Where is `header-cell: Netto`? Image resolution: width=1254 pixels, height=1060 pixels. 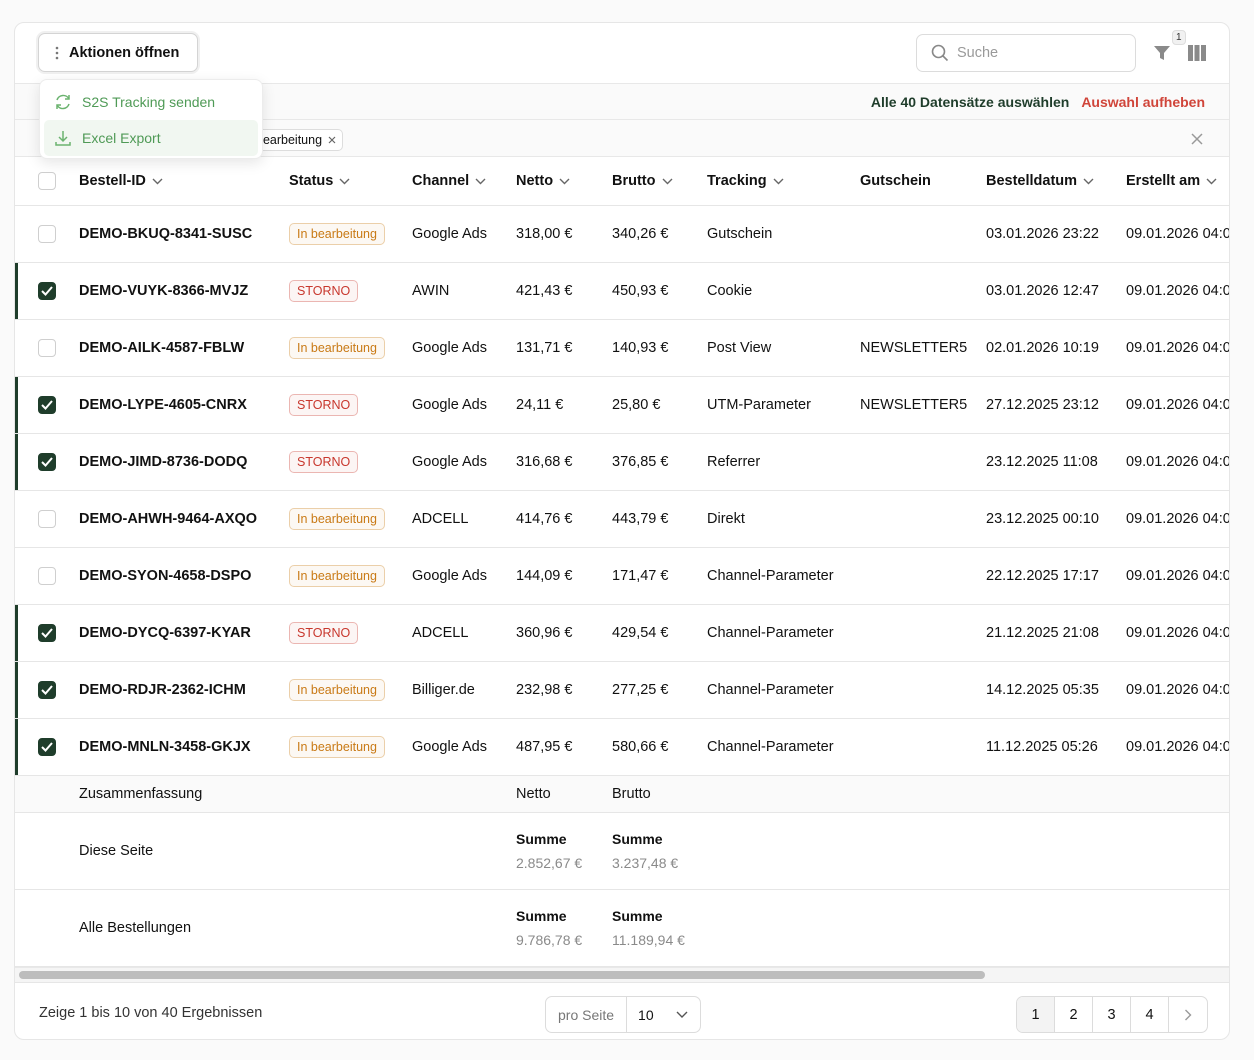
header-cell: Netto is located at coordinates (564, 181).